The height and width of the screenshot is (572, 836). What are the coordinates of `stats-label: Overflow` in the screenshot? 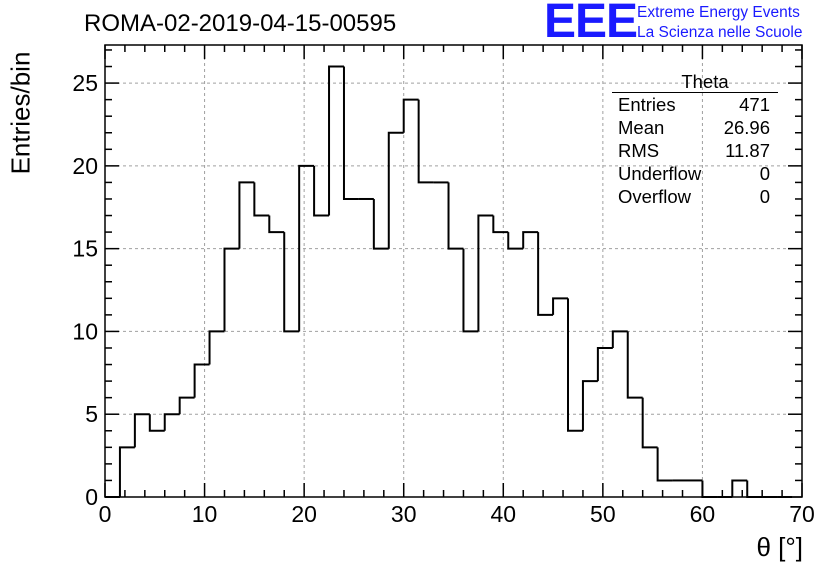 It's located at (654, 196).